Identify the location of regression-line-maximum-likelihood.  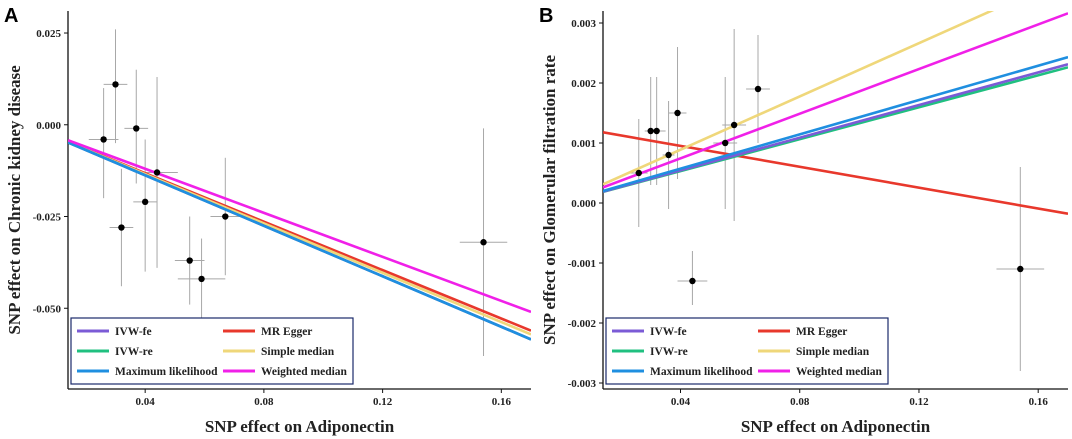
(835, 124).